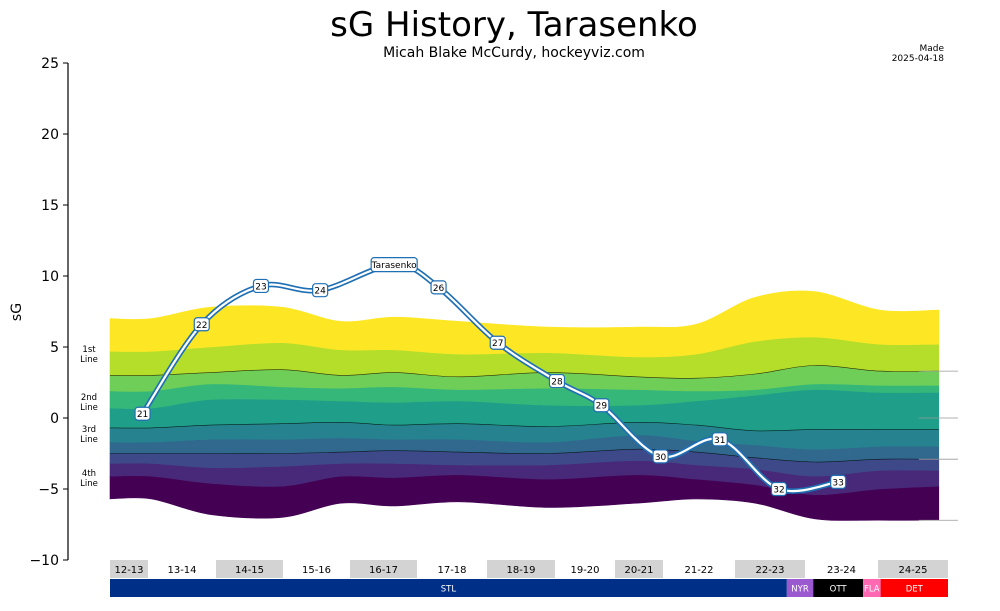 The width and height of the screenshot is (1000, 611). I want to click on season-label: 13-14, so click(181, 570).